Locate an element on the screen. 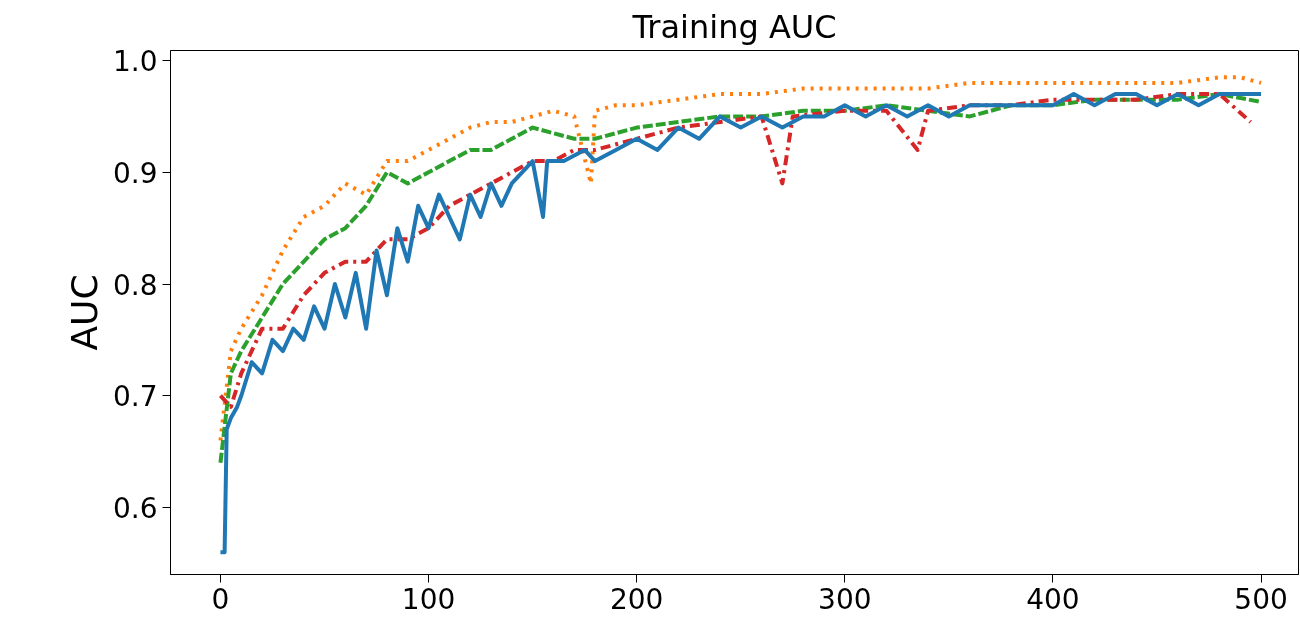  x-tick-label: 300 is located at coordinates (845, 599).